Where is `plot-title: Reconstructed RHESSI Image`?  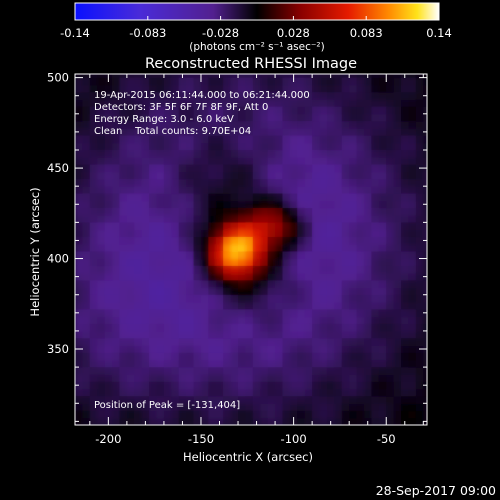 plot-title: Reconstructed RHESSI Image is located at coordinates (251, 64).